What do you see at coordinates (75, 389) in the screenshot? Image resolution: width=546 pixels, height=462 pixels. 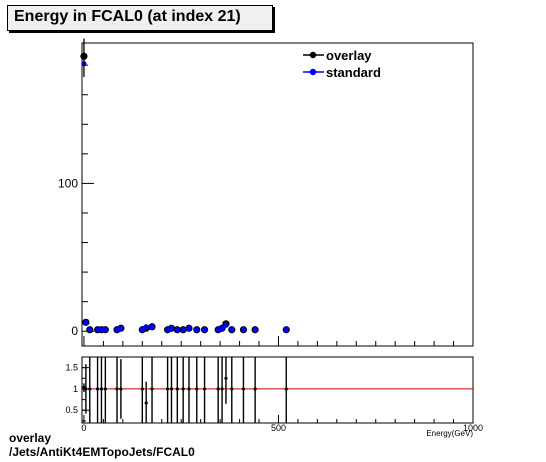 I see `ratio-y-tick-label: 1` at bounding box center [75, 389].